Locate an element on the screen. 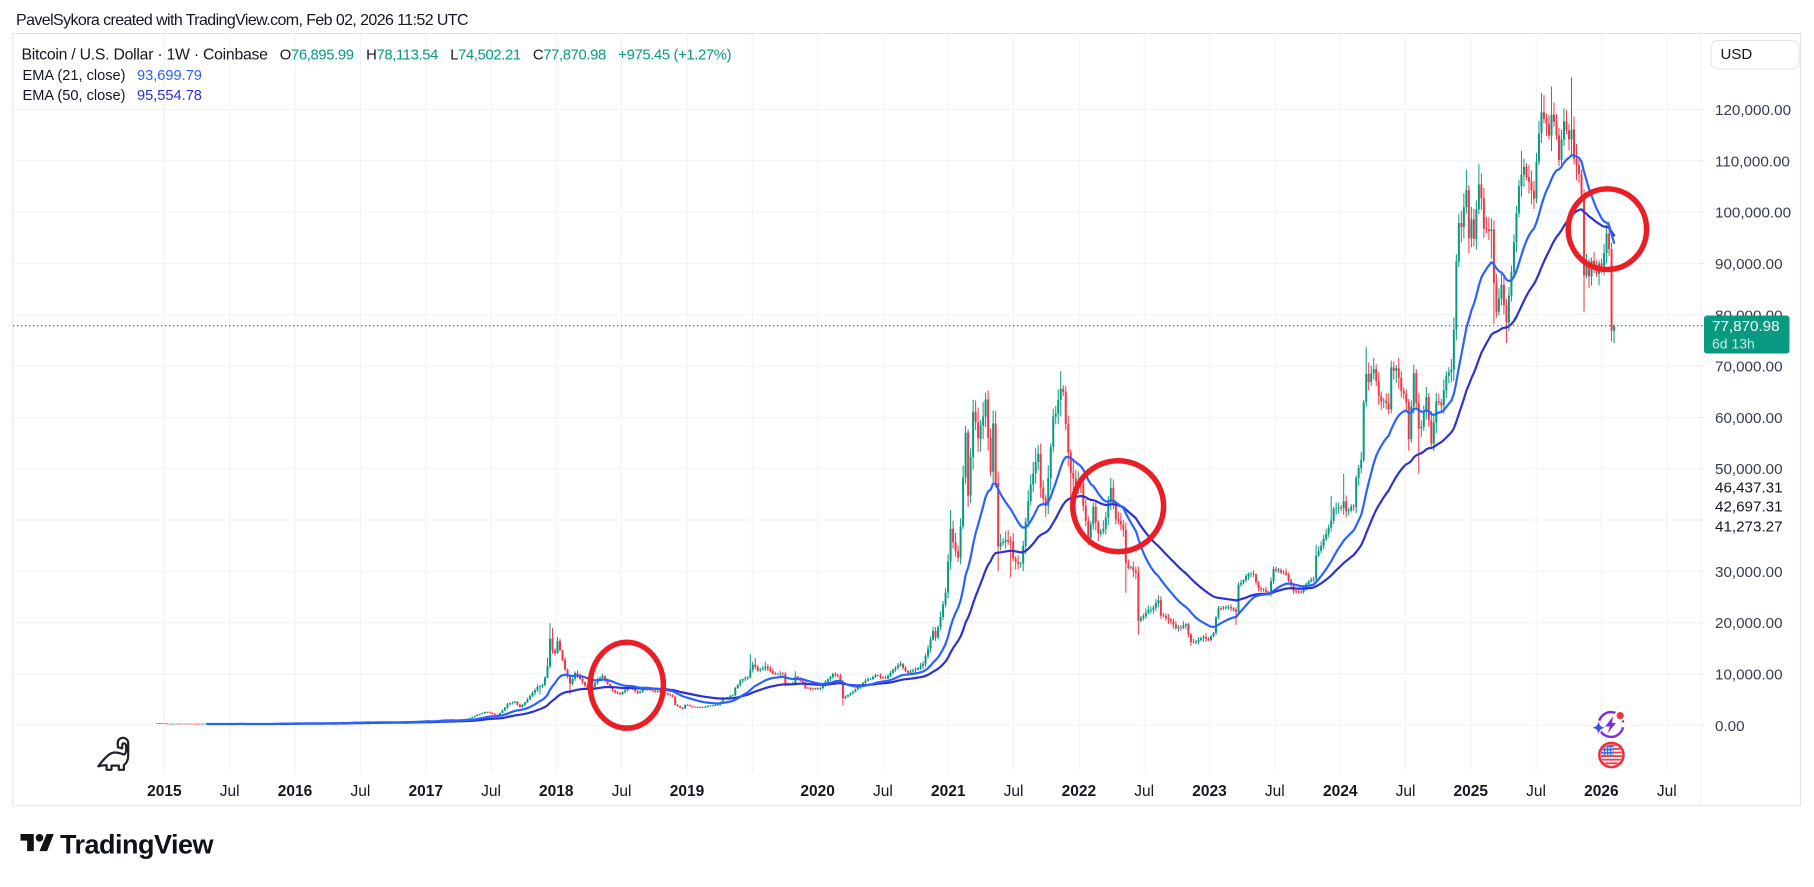 Image resolution: width=1814 pixels, height=887 pixels. svg-text: C77,870.98 is located at coordinates (569, 56).